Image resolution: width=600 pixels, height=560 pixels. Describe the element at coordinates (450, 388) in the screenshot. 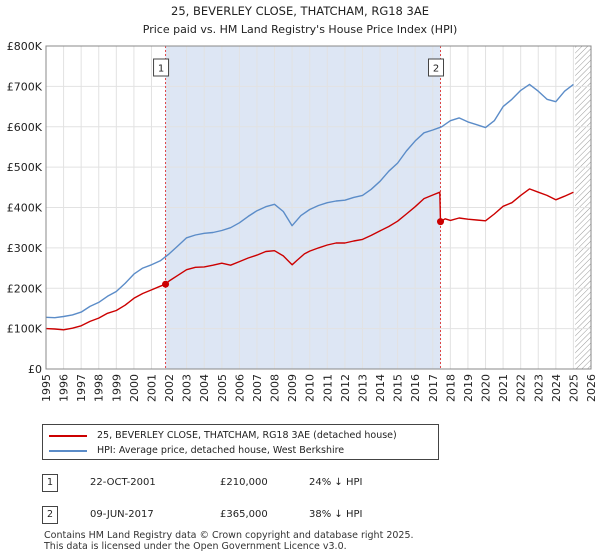

I see `x-tick-label: 2018` at that location.